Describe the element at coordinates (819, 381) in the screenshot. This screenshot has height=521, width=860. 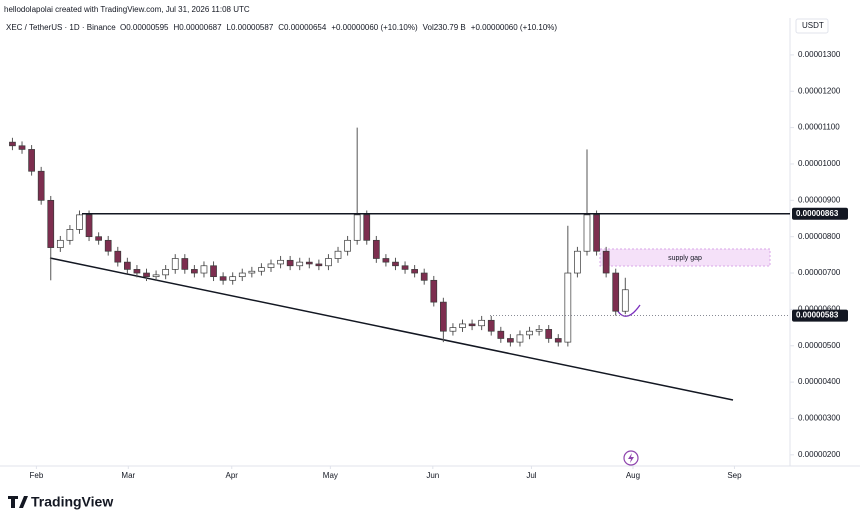
I see `y-tick-label: 0.00000400` at that location.